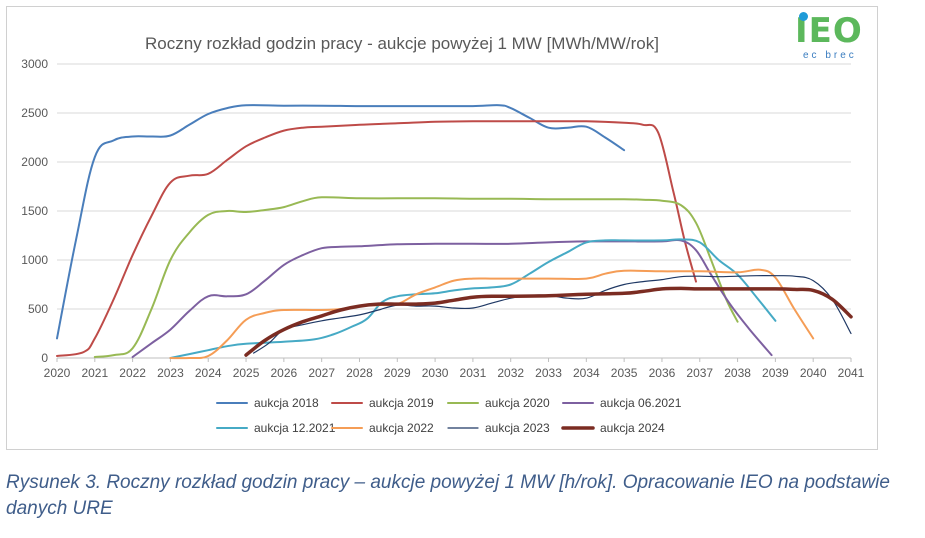 The height and width of the screenshot is (538, 925). What do you see at coordinates (473, 373) in the screenshot?
I see `x-tick-label: 2031` at bounding box center [473, 373].